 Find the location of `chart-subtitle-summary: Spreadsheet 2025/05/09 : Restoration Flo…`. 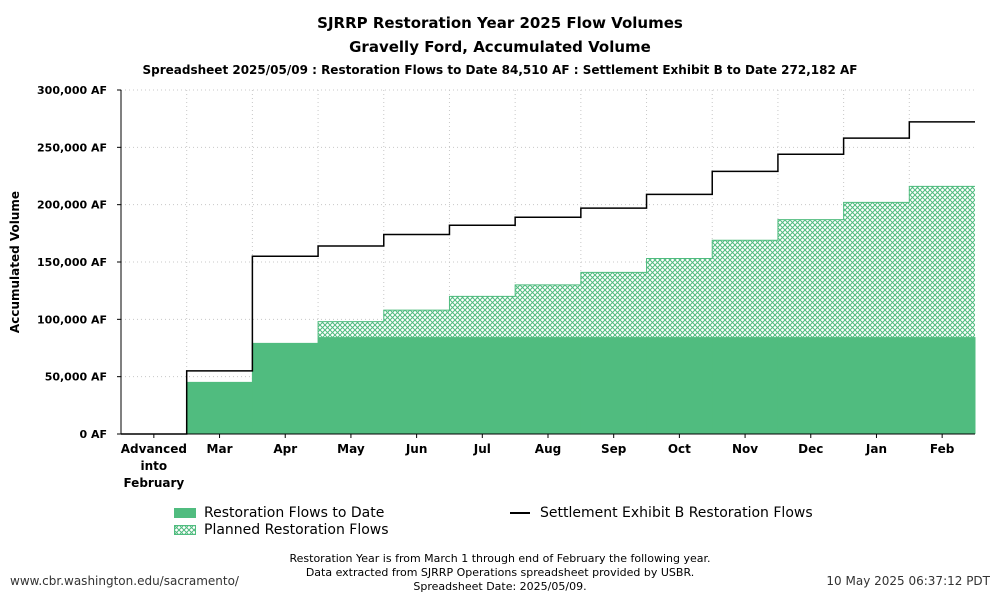

chart-subtitle-summary: Spreadsheet 2025/05/09 : Restoration Flo… is located at coordinates (500, 70).